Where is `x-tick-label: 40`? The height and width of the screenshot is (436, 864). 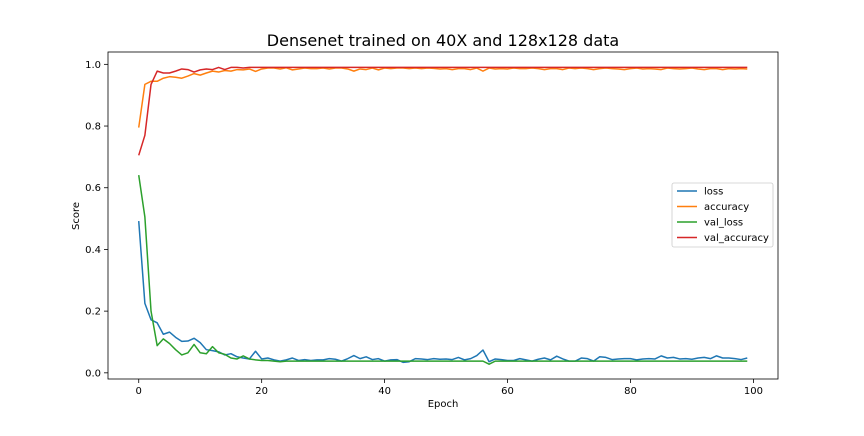
x-tick-label: 40 is located at coordinates (384, 391).